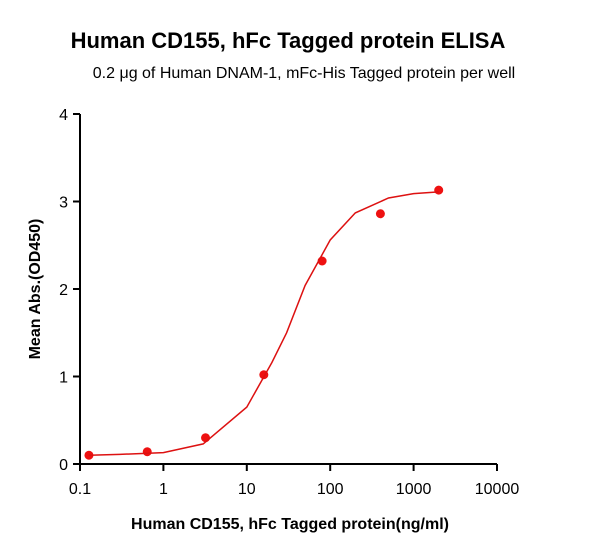 The image size is (600, 557). I want to click on y-axis-label: Mean Abs.(OD450), so click(35, 289).